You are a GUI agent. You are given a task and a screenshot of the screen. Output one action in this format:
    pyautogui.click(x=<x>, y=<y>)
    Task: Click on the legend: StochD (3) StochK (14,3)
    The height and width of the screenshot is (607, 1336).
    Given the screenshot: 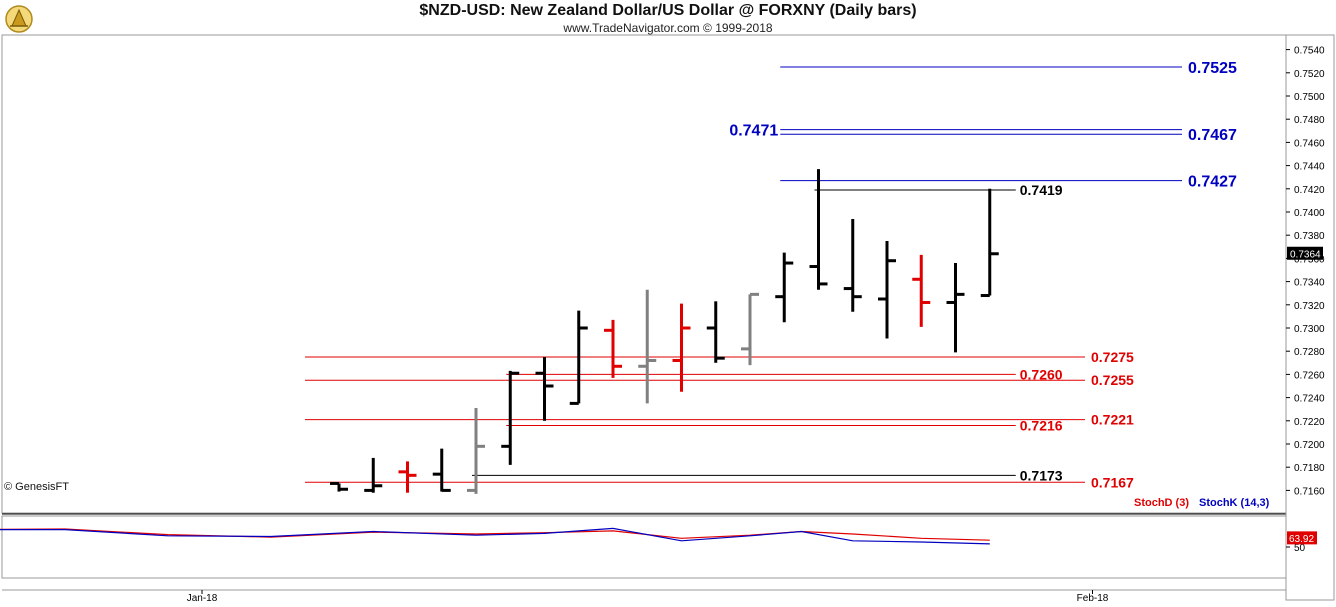 What is the action you would take?
    pyautogui.click(x=1202, y=503)
    